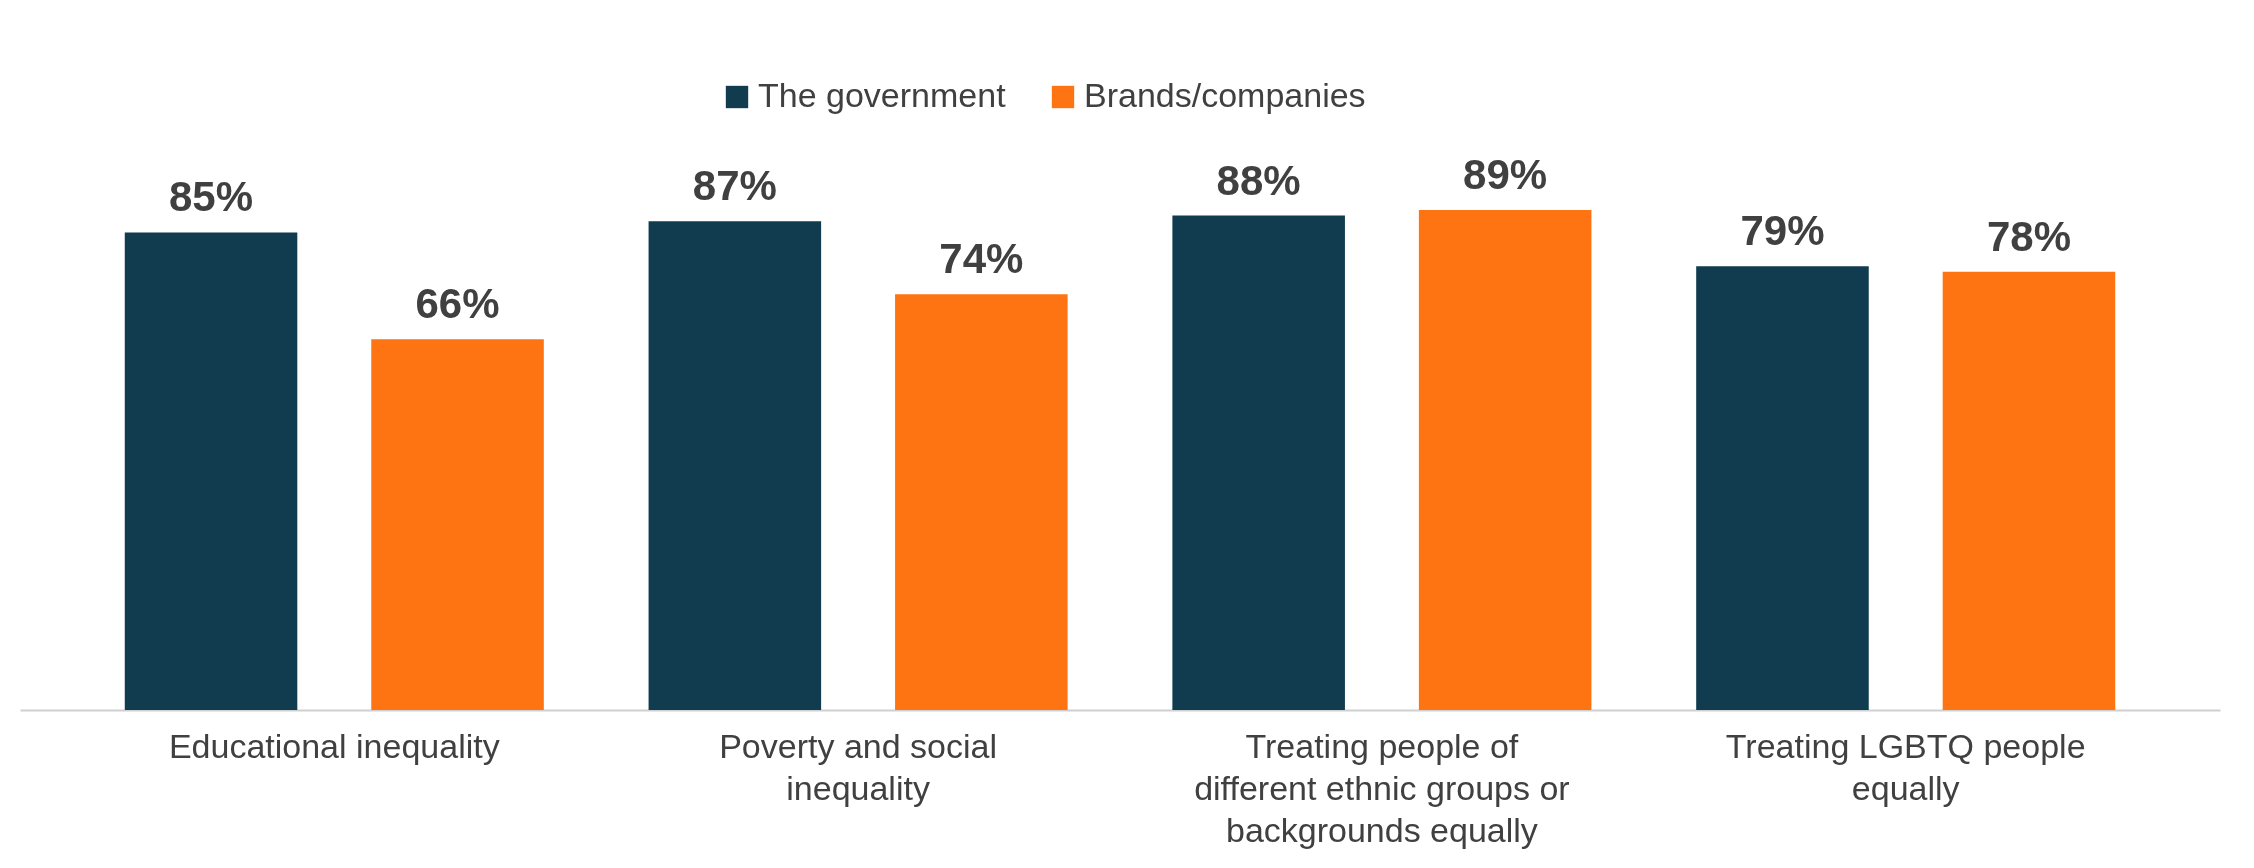 Image resolution: width=2254 pixels, height=868 pixels. Describe the element at coordinates (457, 304) in the screenshot. I see `data-label: 66%` at that location.